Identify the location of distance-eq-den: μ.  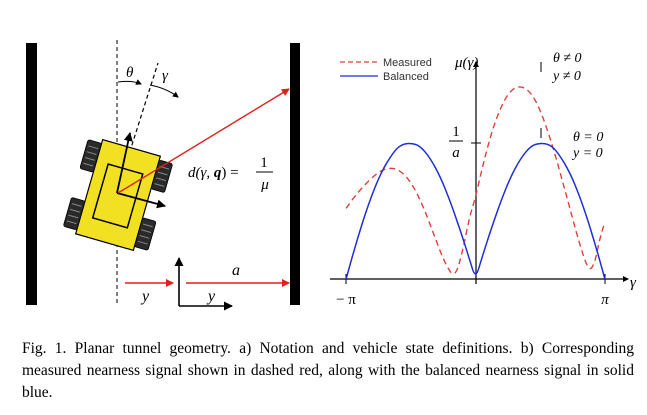
(264, 185).